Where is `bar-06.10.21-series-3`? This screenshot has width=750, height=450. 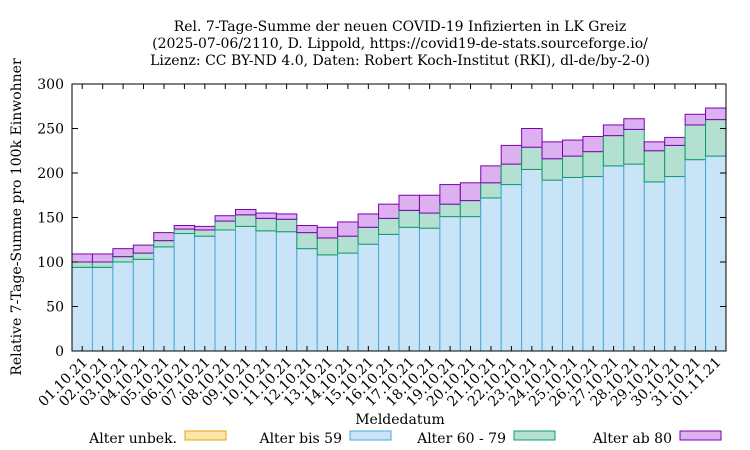 bar-06.10.21-series-3 is located at coordinates (184, 227).